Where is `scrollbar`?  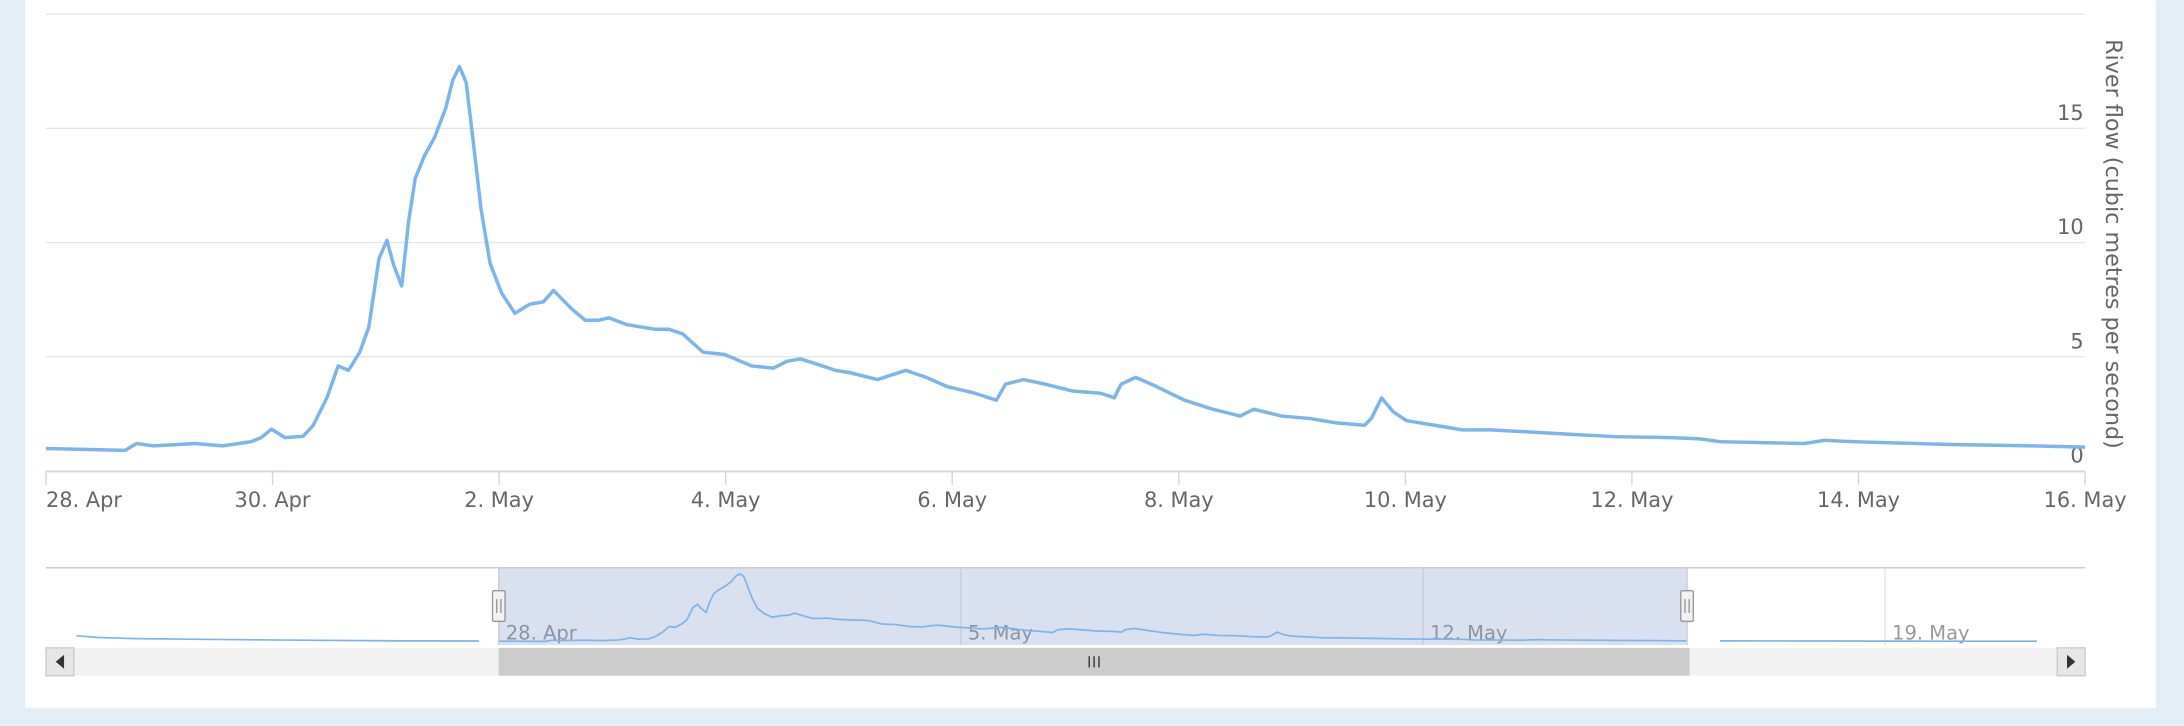
scrollbar is located at coordinates (1065, 662).